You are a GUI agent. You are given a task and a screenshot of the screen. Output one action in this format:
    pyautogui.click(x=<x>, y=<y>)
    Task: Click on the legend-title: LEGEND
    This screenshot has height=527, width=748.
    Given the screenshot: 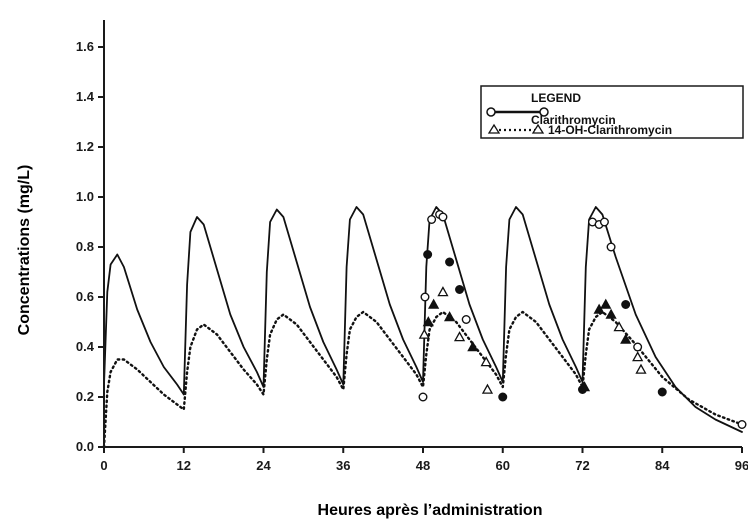 What is the action you would take?
    pyautogui.click(x=556, y=98)
    